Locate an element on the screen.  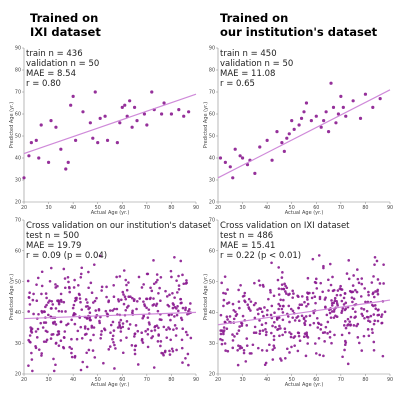
panel1-data-point is located at coordinates (125, 105).